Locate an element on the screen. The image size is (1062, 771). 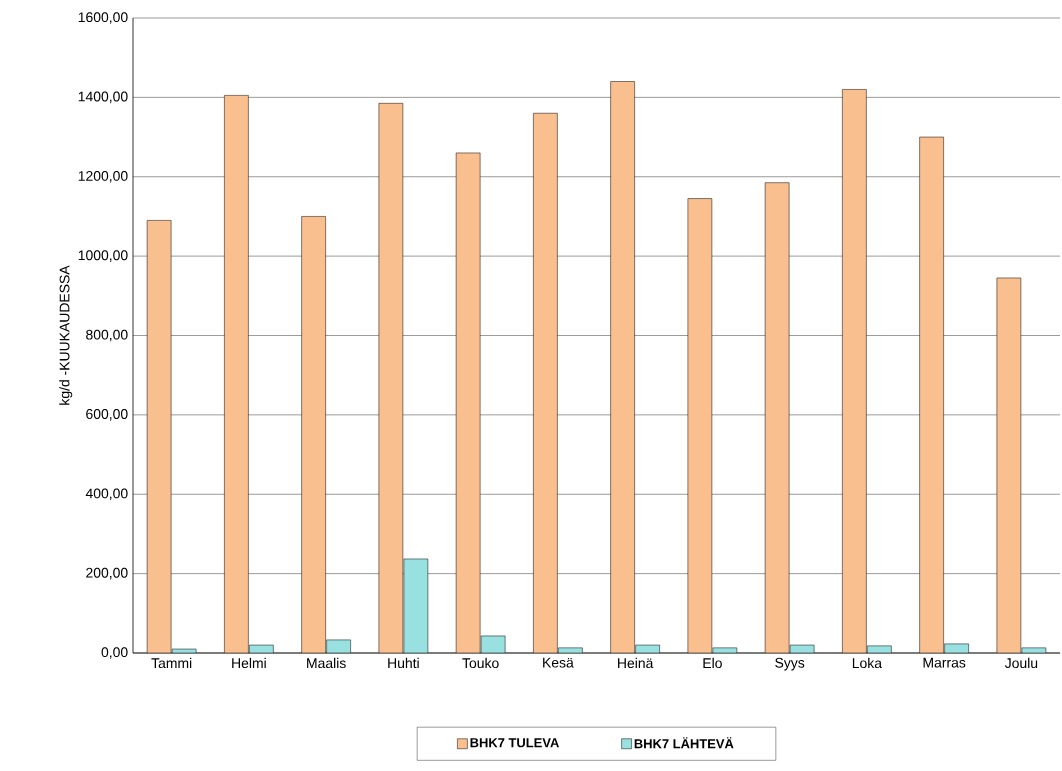
x-tick-label: Maalis is located at coordinates (326, 663).